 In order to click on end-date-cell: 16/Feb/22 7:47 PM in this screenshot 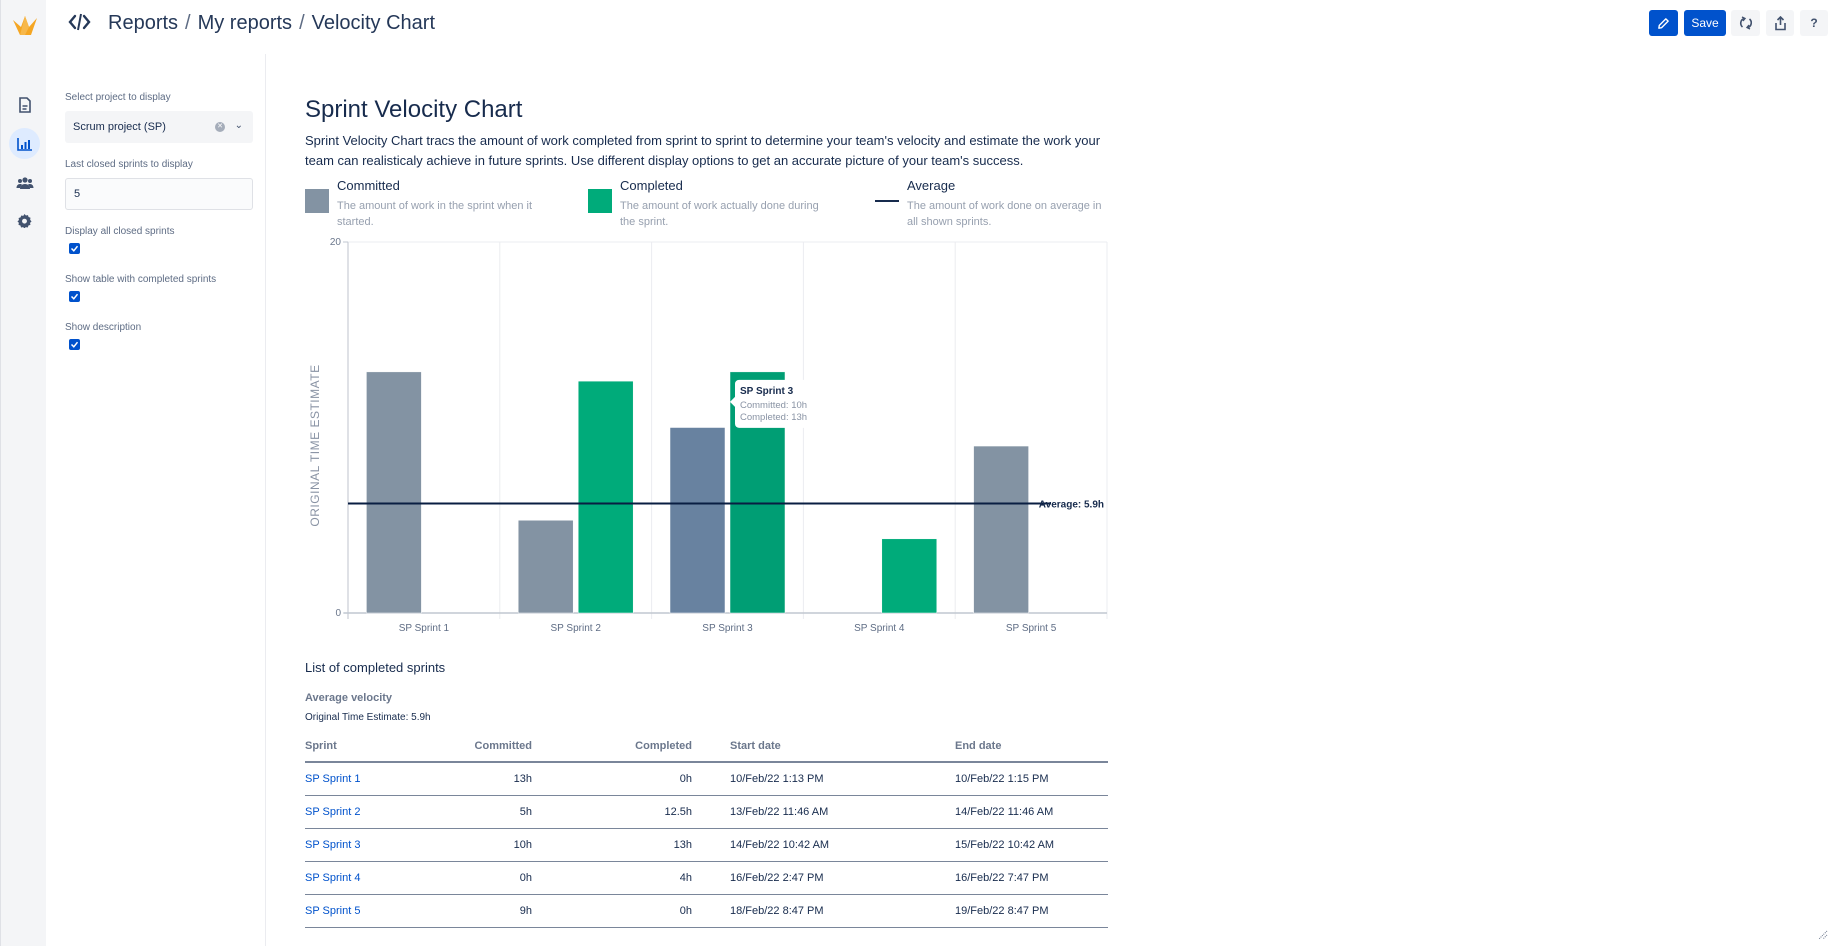, I will do `click(1031, 878)`.